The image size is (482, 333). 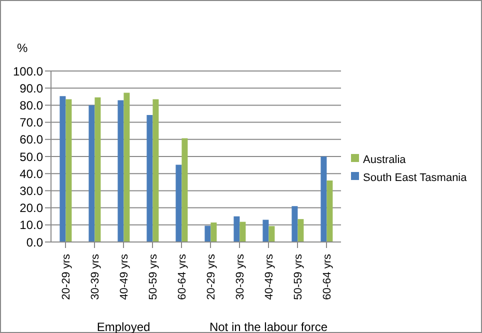 What do you see at coordinates (32, 105) in the screenshot?
I see `y-tick-label: 80.0` at bounding box center [32, 105].